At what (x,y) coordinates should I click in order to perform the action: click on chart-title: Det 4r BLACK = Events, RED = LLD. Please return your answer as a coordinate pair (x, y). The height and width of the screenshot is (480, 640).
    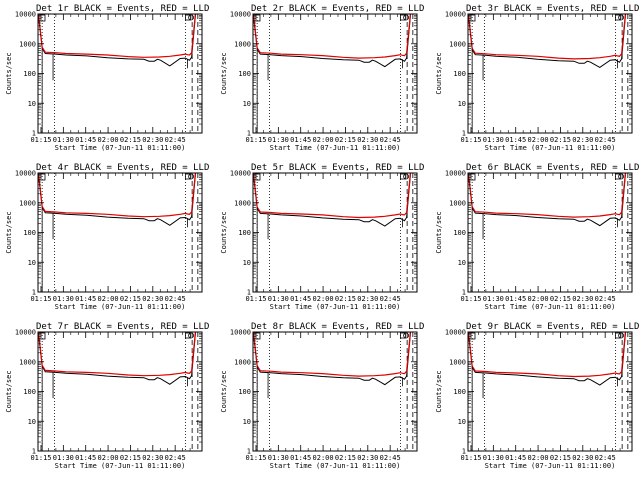
    Looking at the image, I should click on (122, 168).